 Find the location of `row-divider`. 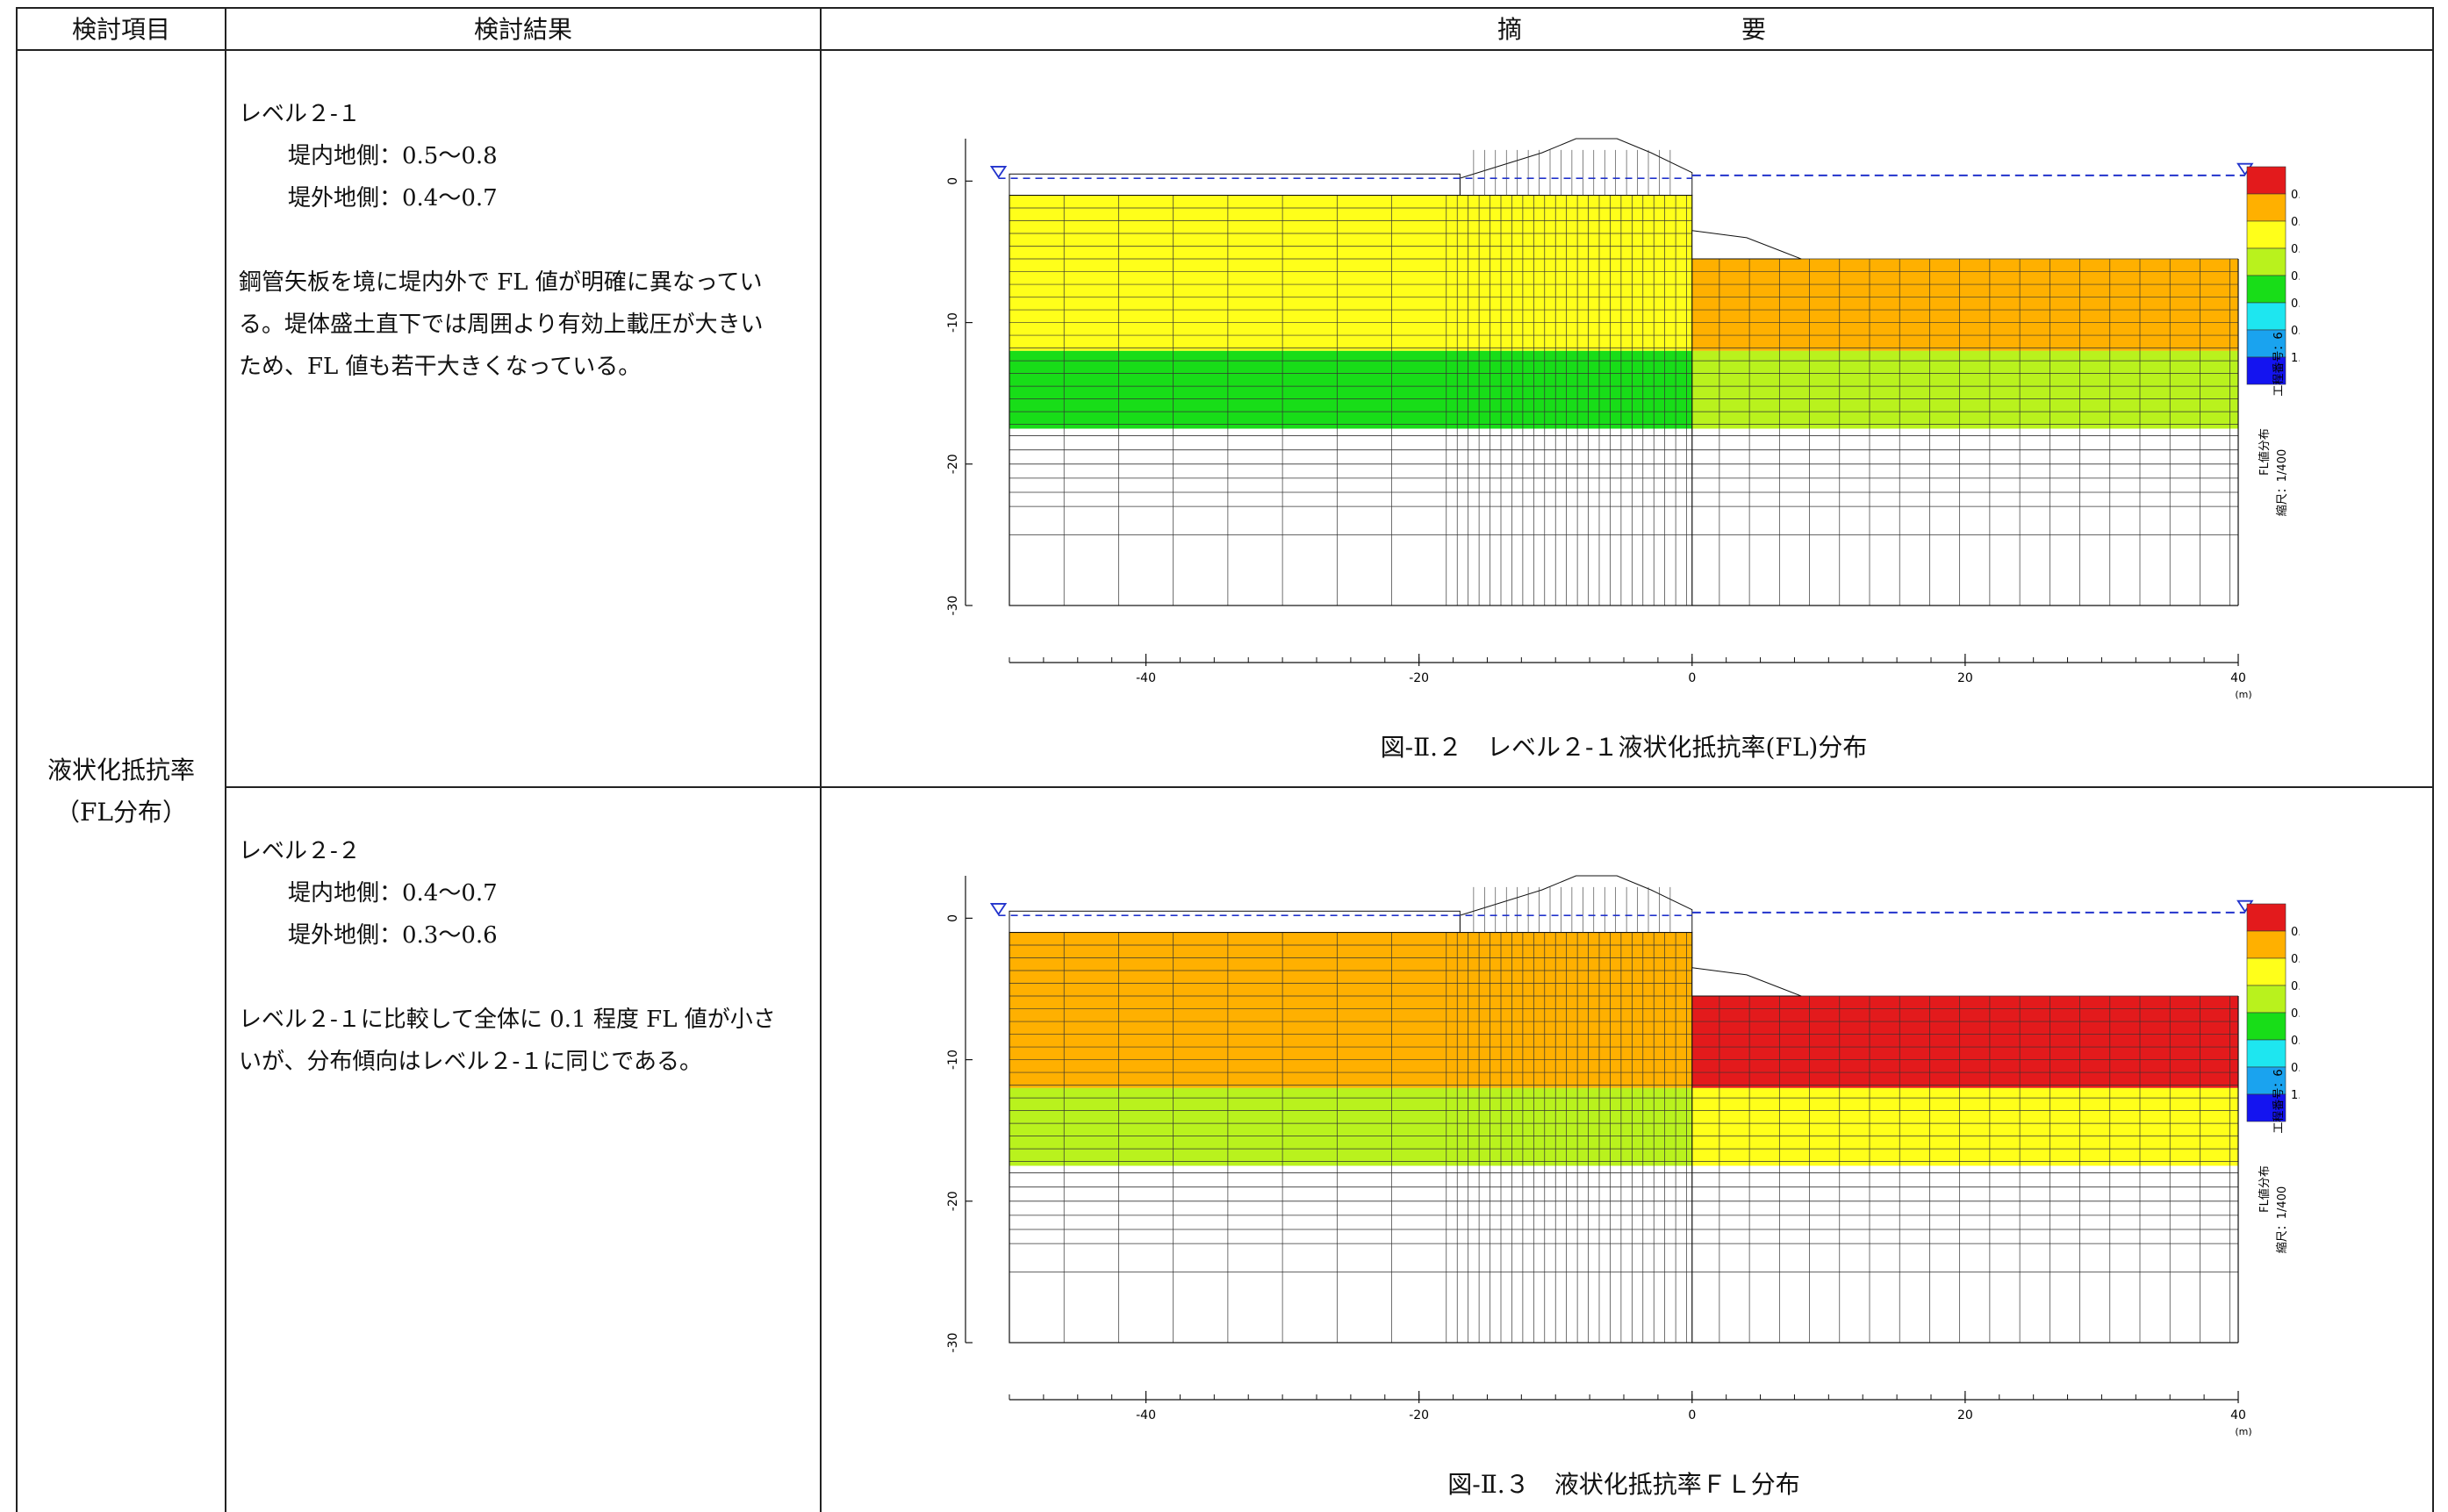

row-divider is located at coordinates (1329, 787).